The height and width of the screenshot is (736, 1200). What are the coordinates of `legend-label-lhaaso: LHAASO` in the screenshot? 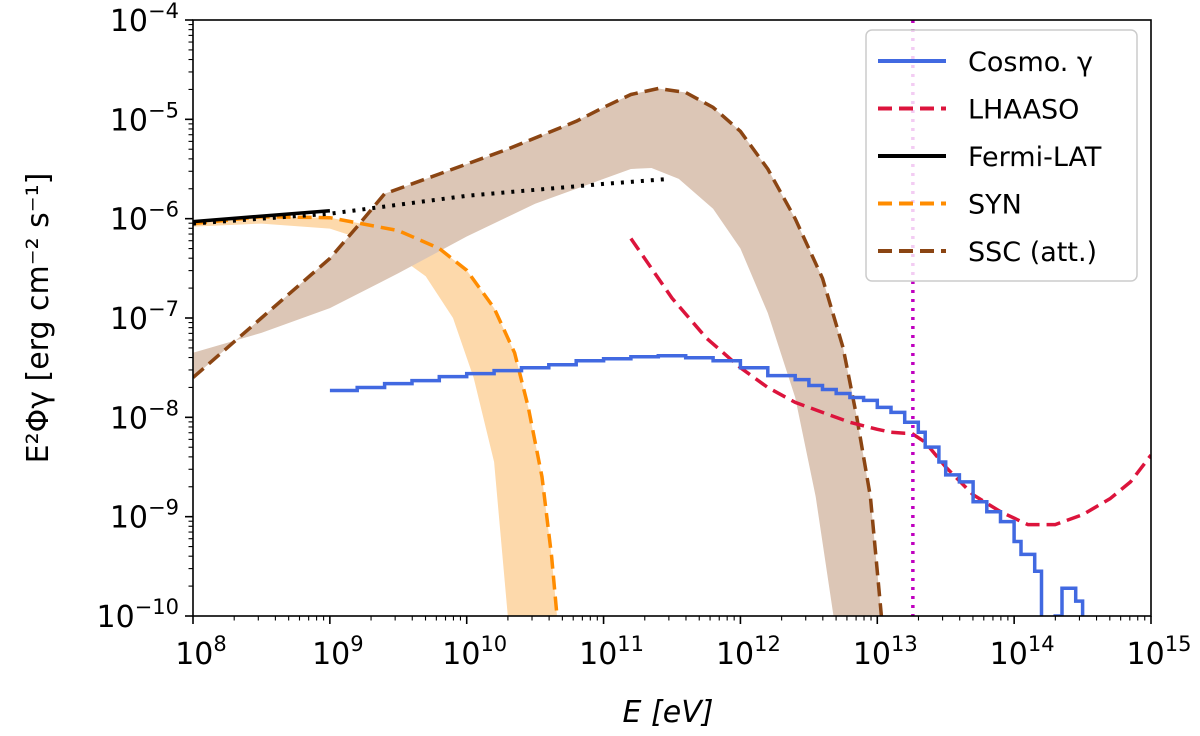 It's located at (1023, 110).